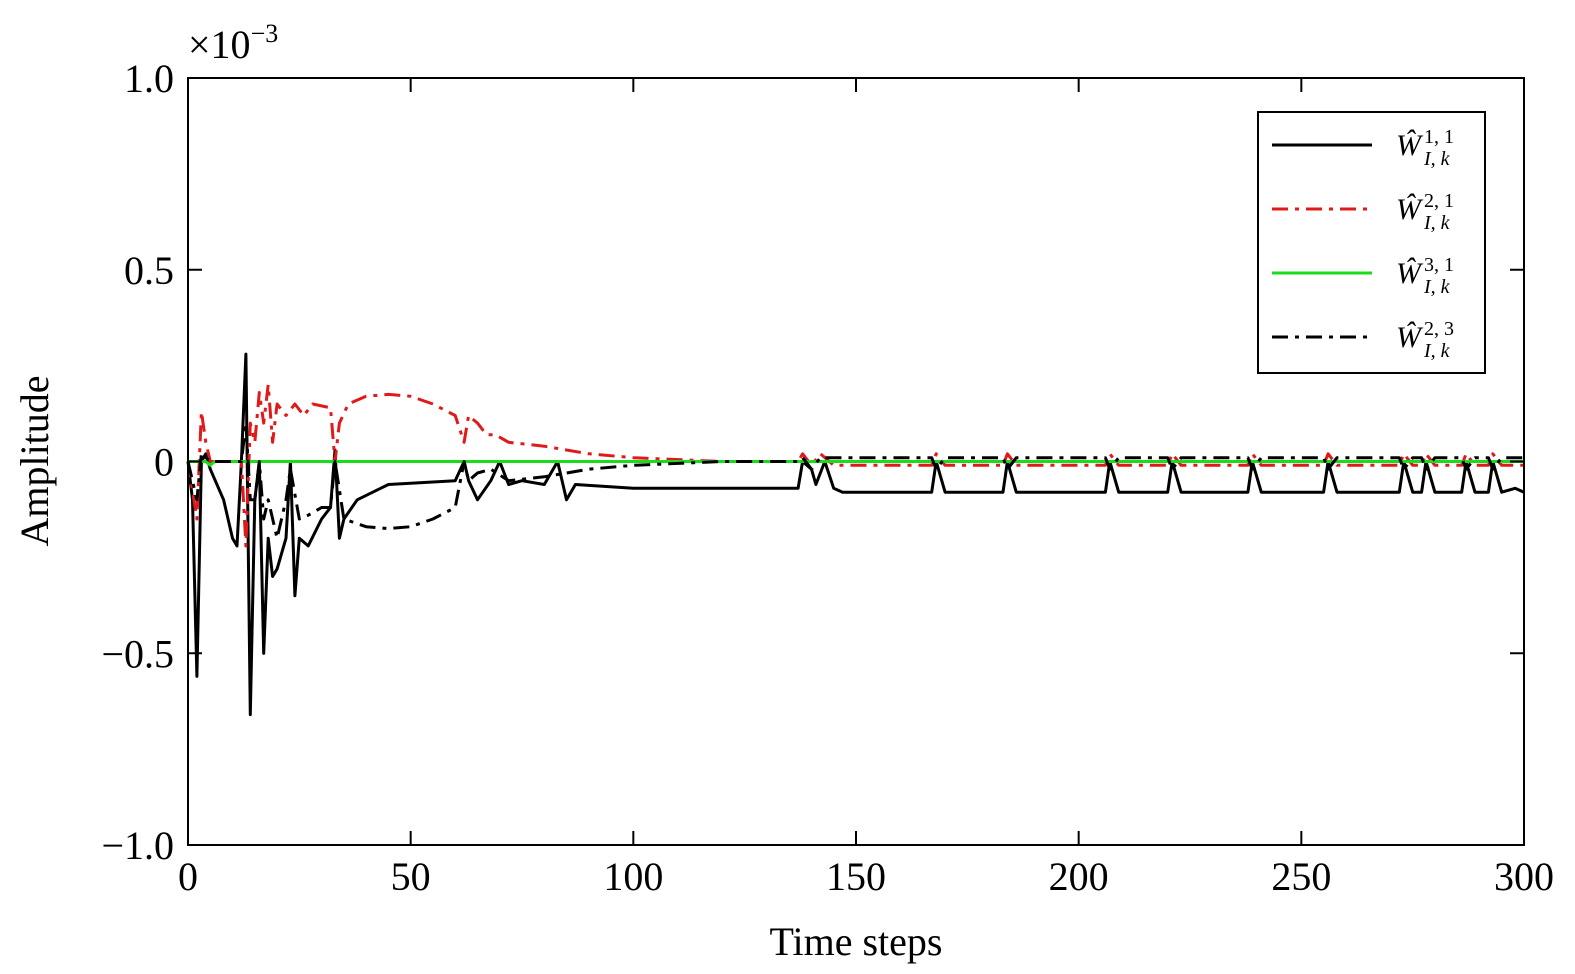  What do you see at coordinates (1079, 876) in the screenshot?
I see `x-tick-label: 200` at bounding box center [1079, 876].